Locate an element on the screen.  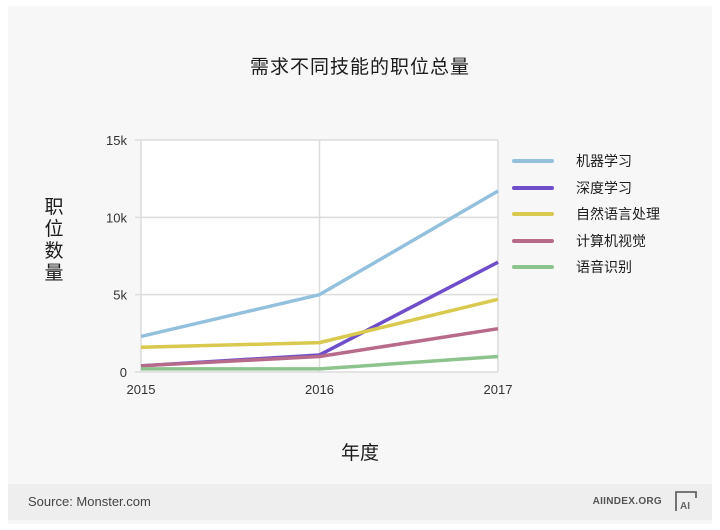
chart-title: 需求不同技能的职位总量 is located at coordinates (359, 67).